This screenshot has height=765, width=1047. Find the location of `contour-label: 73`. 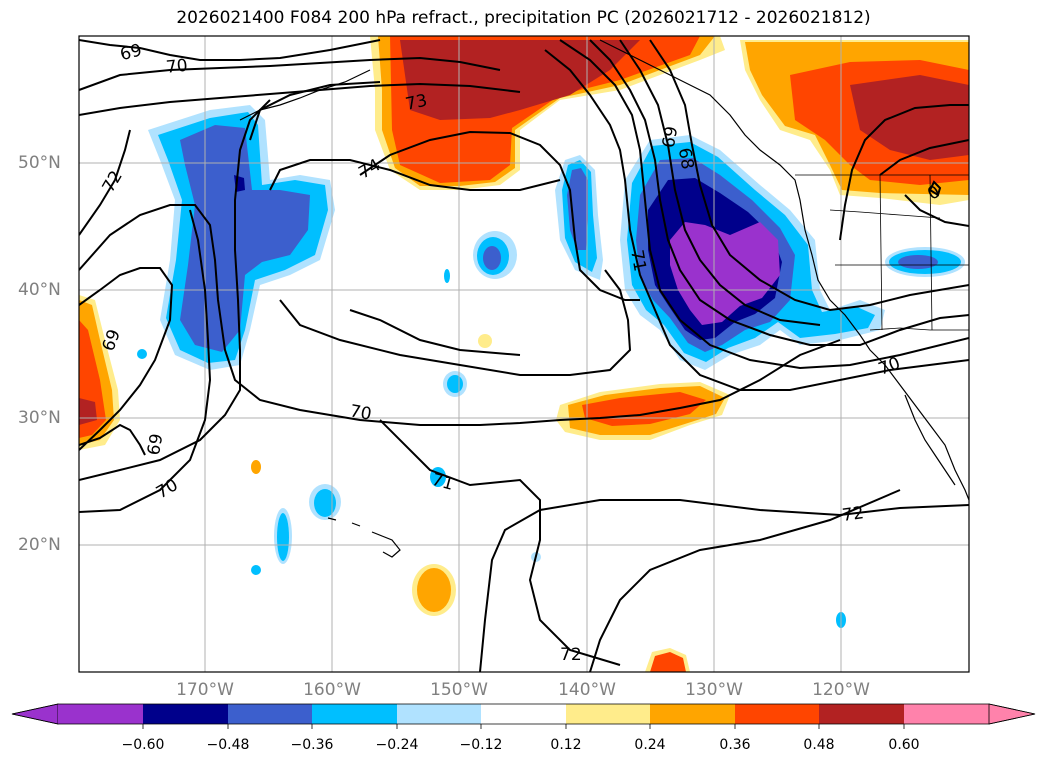

contour-label: 73 is located at coordinates (416, 103).